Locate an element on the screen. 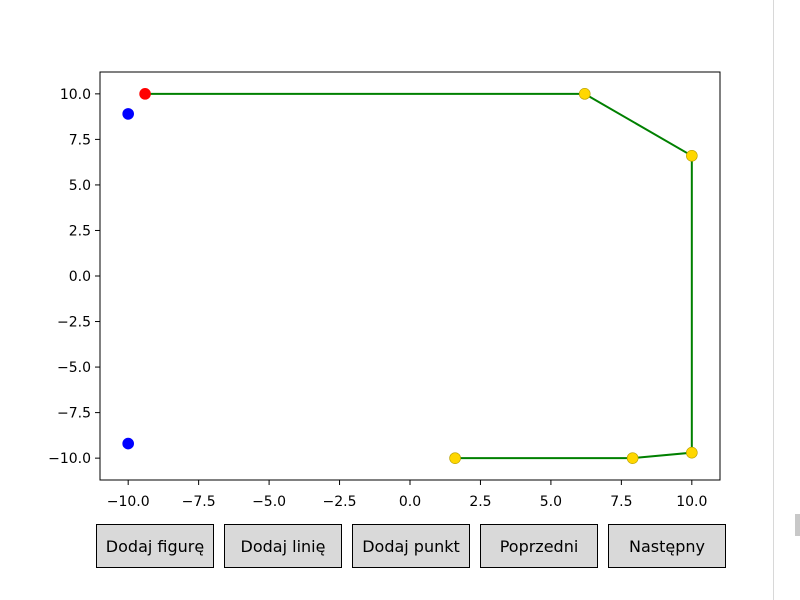  y-tick-label: 10.0 is located at coordinates (75, 95).